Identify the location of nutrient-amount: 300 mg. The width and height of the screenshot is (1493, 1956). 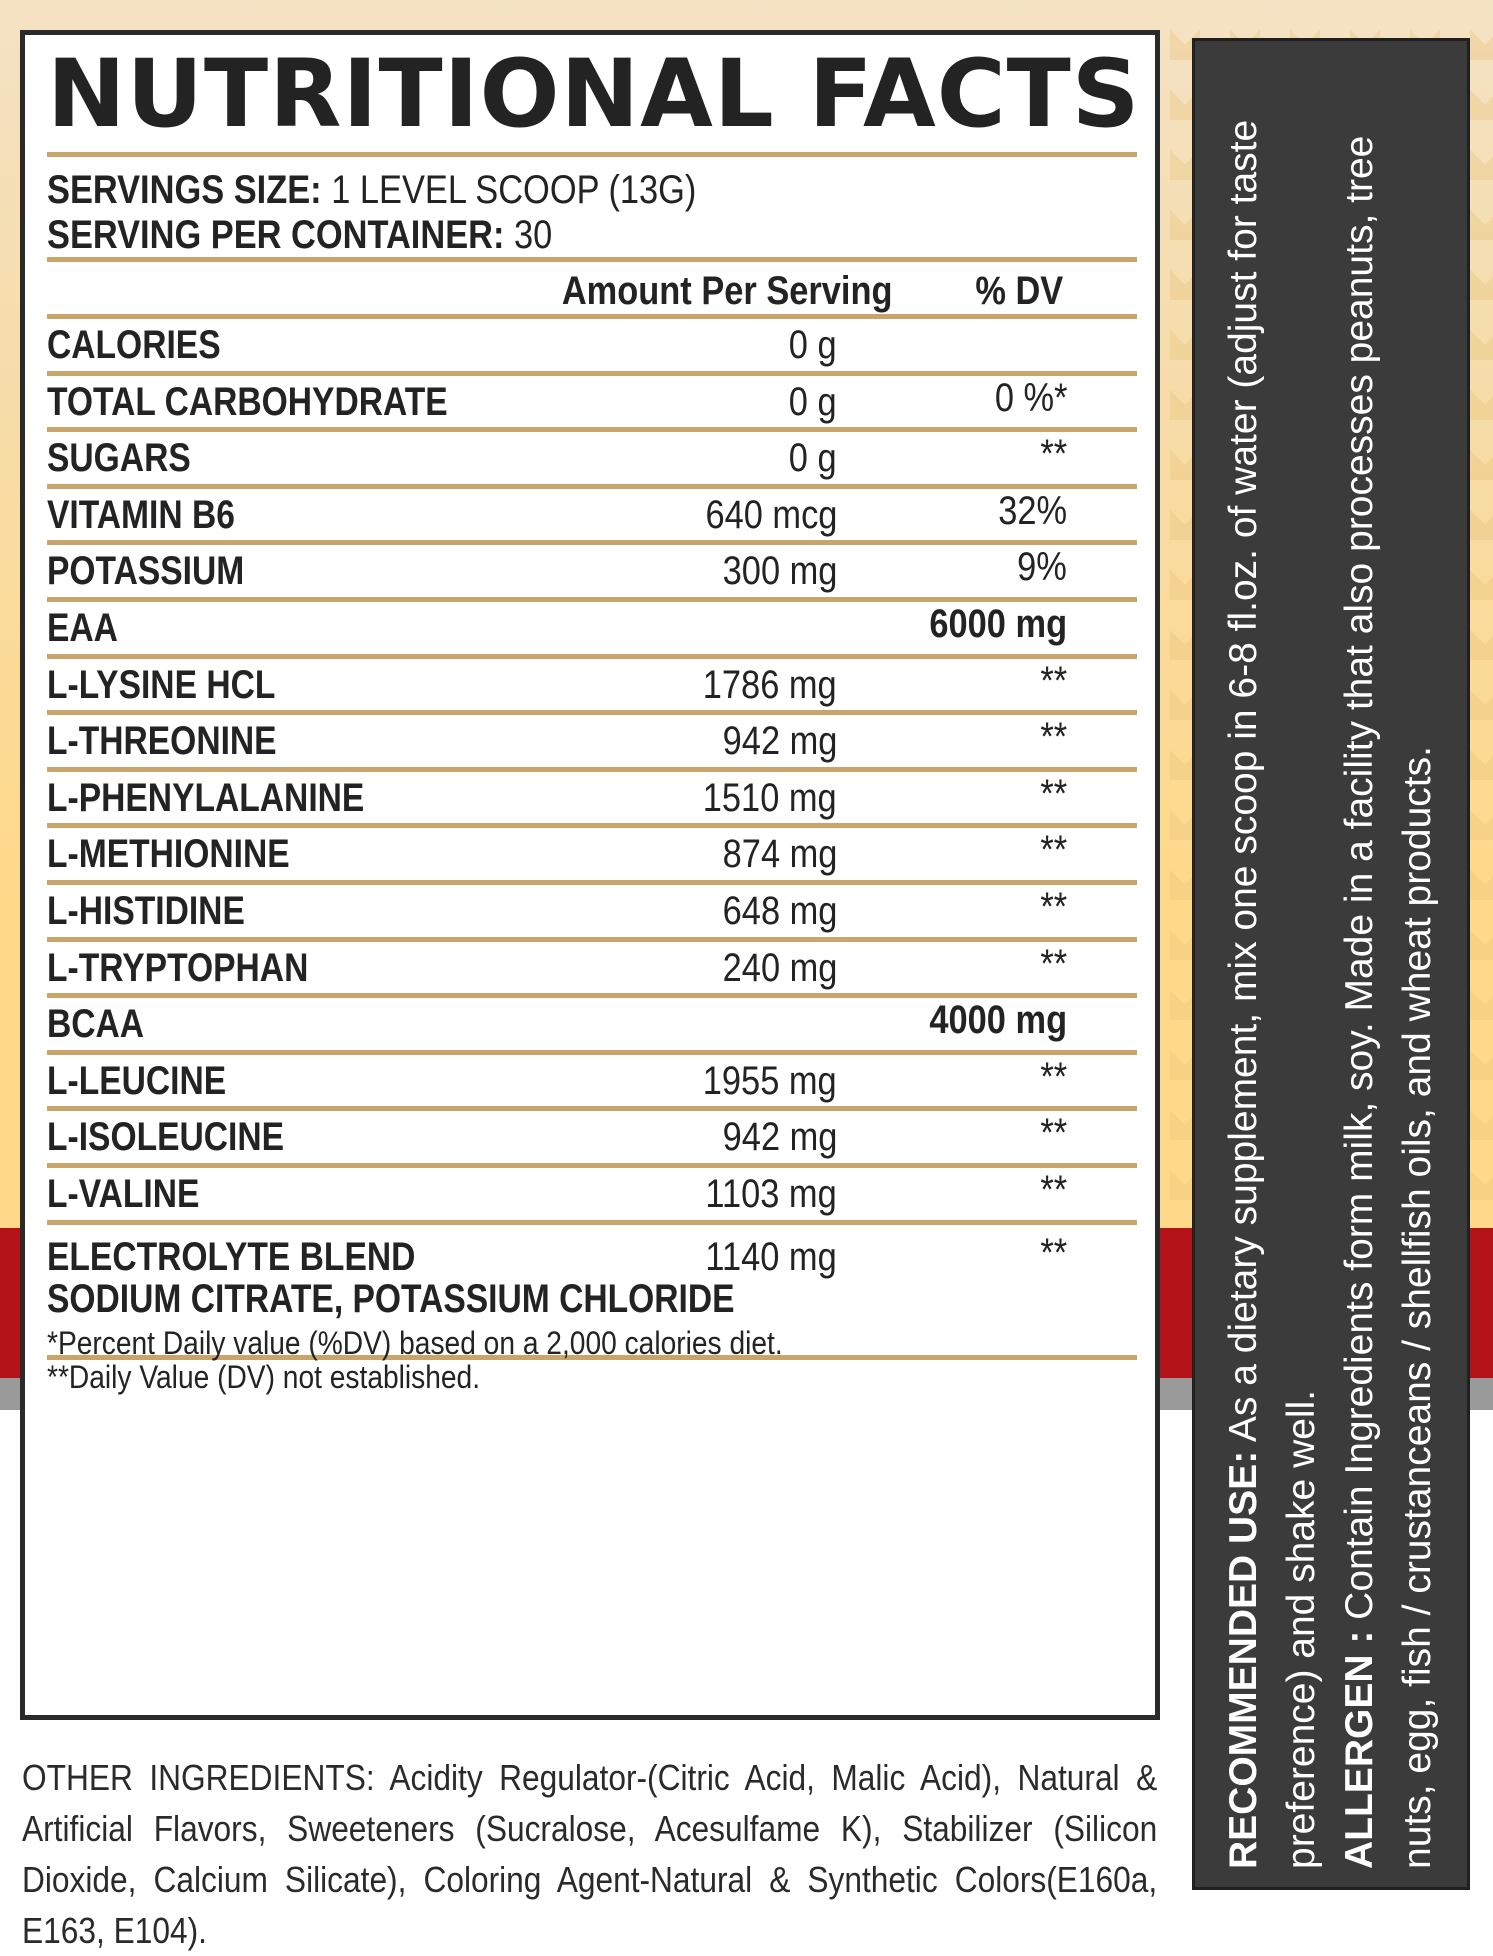
(779, 571).